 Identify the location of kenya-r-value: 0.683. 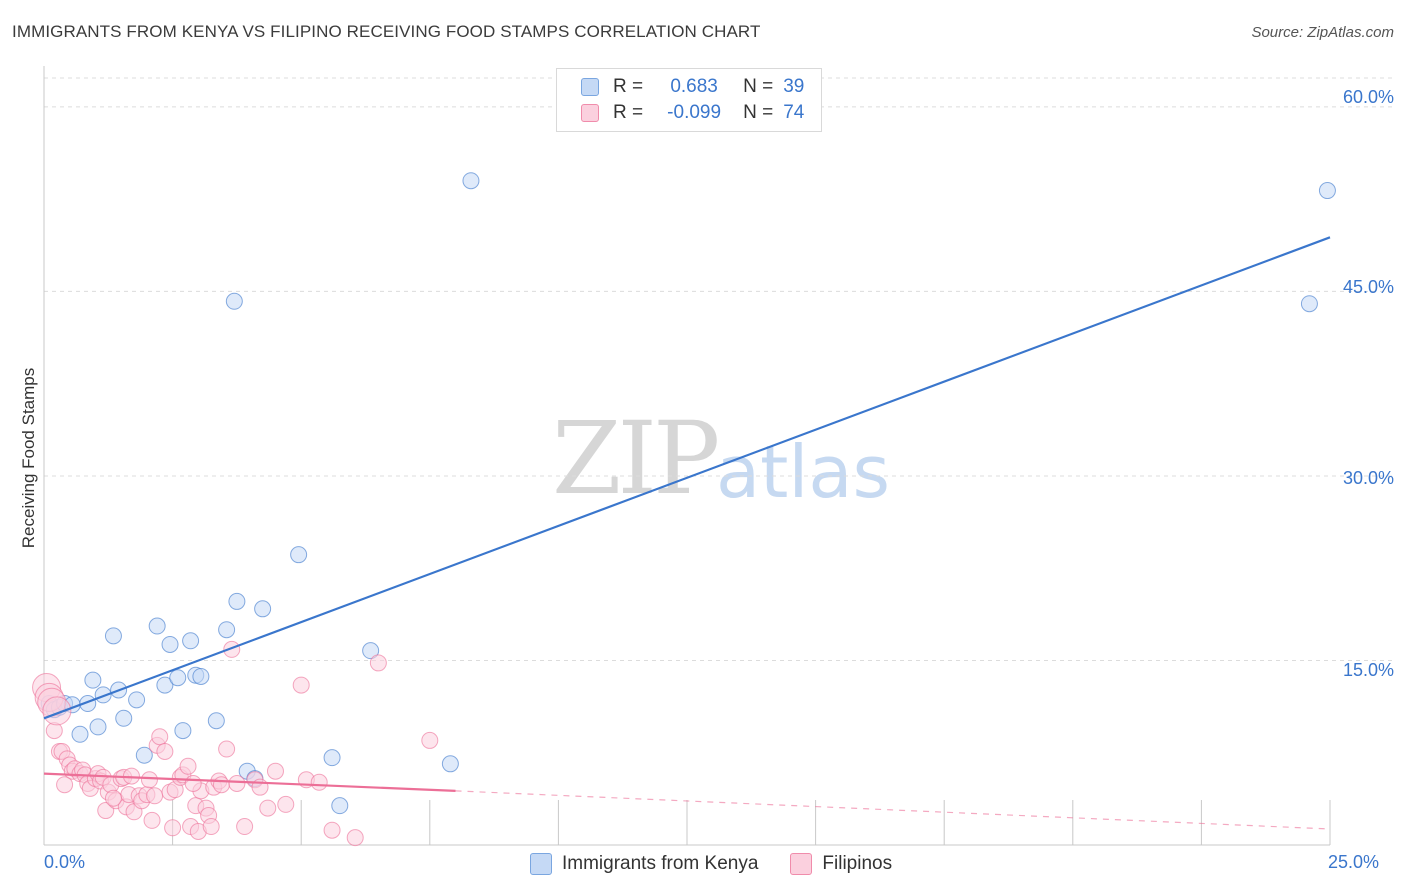
(694, 86).